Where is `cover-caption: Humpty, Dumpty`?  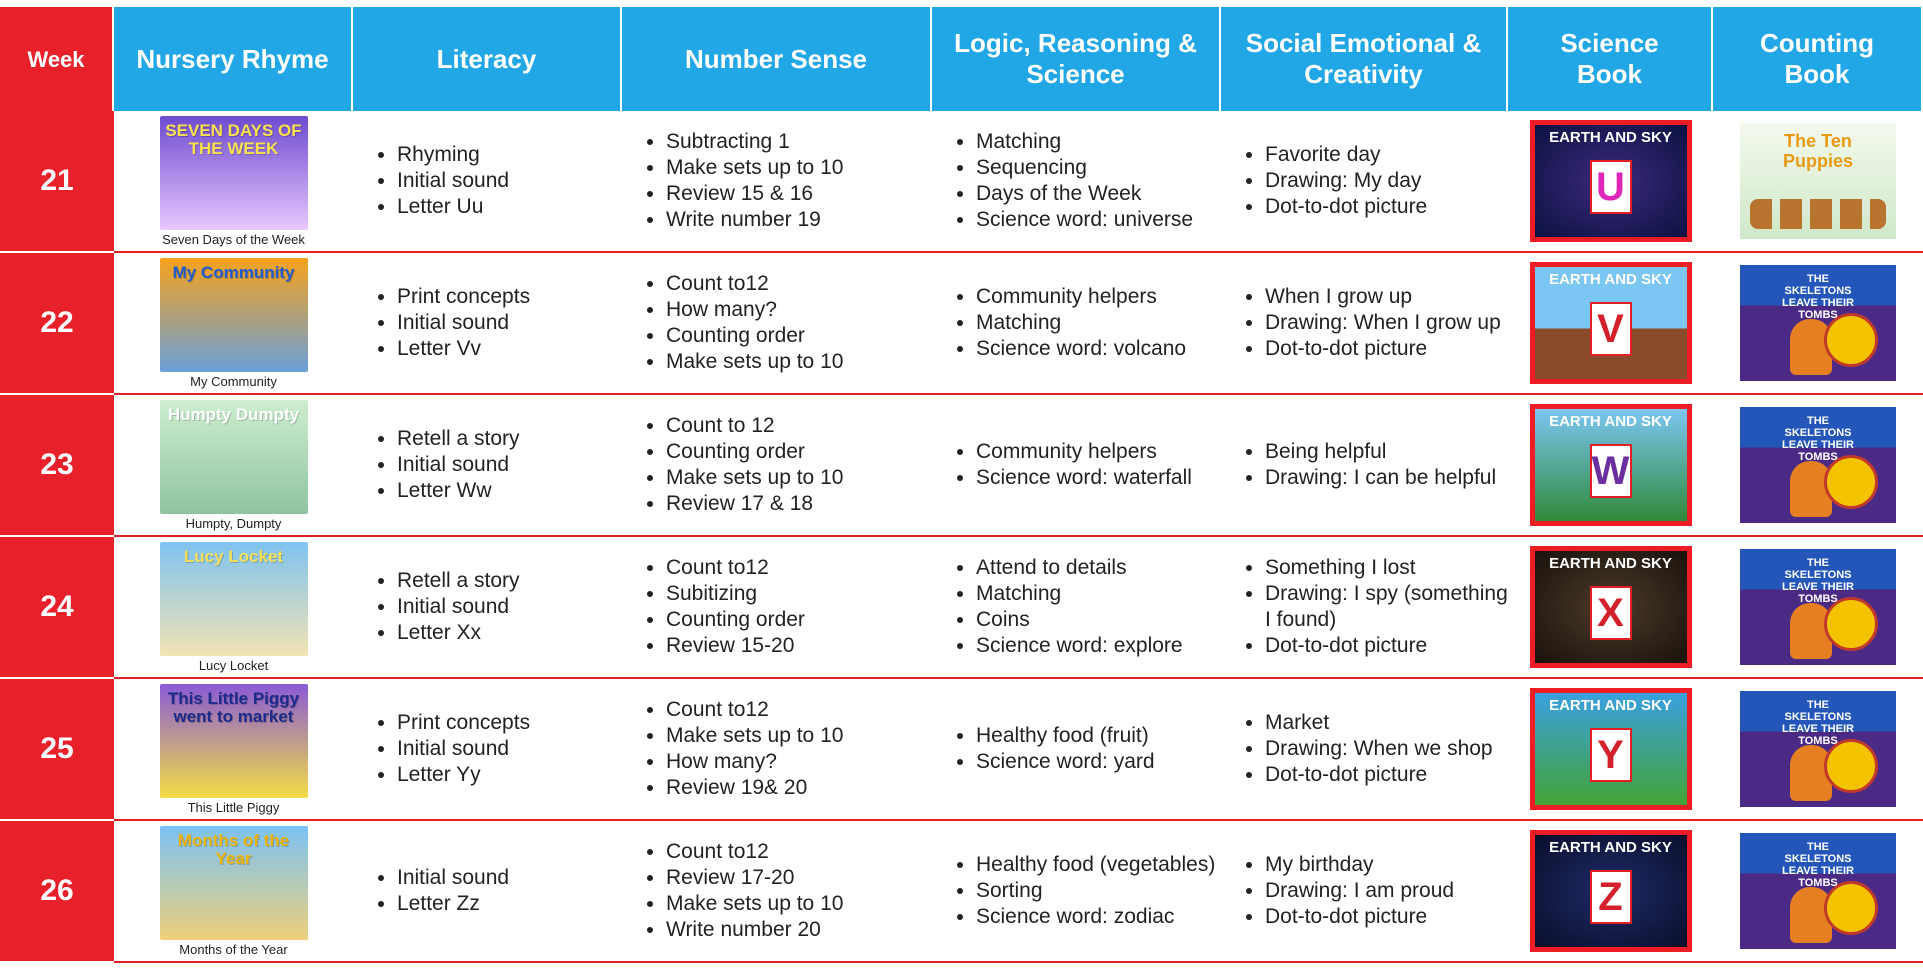
cover-caption: Humpty, Dumpty is located at coordinates (233, 523).